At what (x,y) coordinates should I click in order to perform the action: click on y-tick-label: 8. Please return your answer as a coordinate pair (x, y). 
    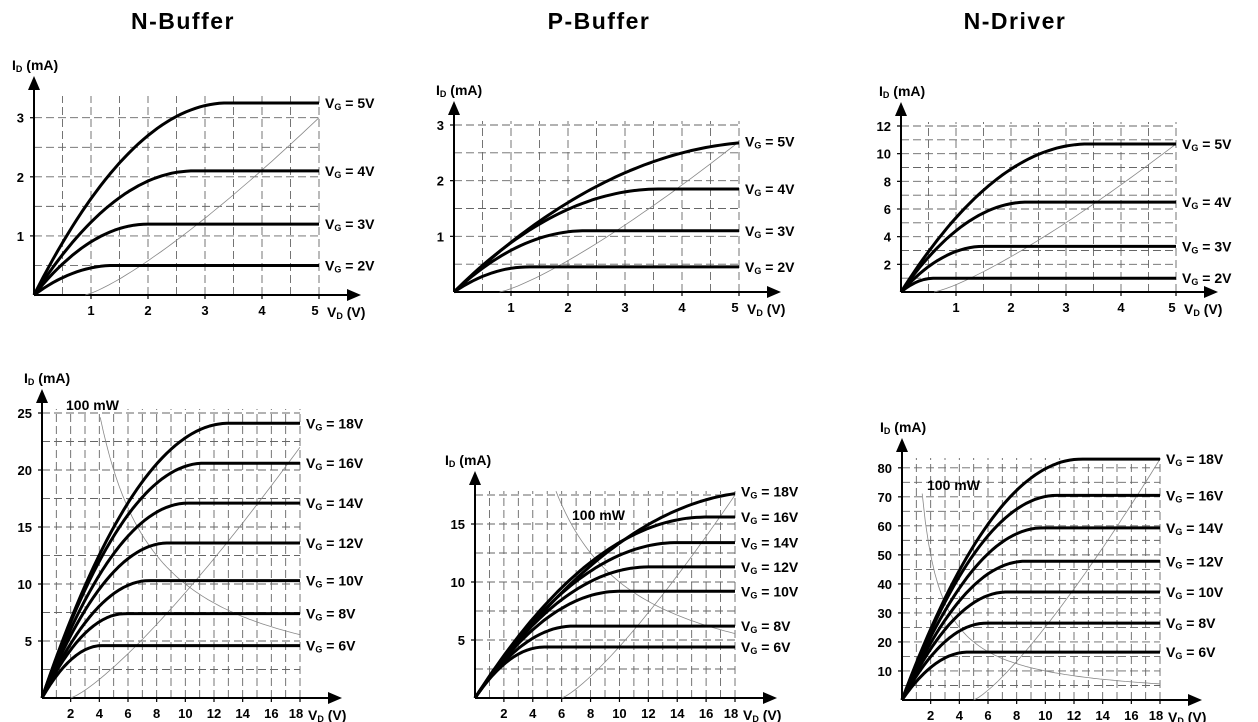
    Looking at the image, I should click on (887, 181).